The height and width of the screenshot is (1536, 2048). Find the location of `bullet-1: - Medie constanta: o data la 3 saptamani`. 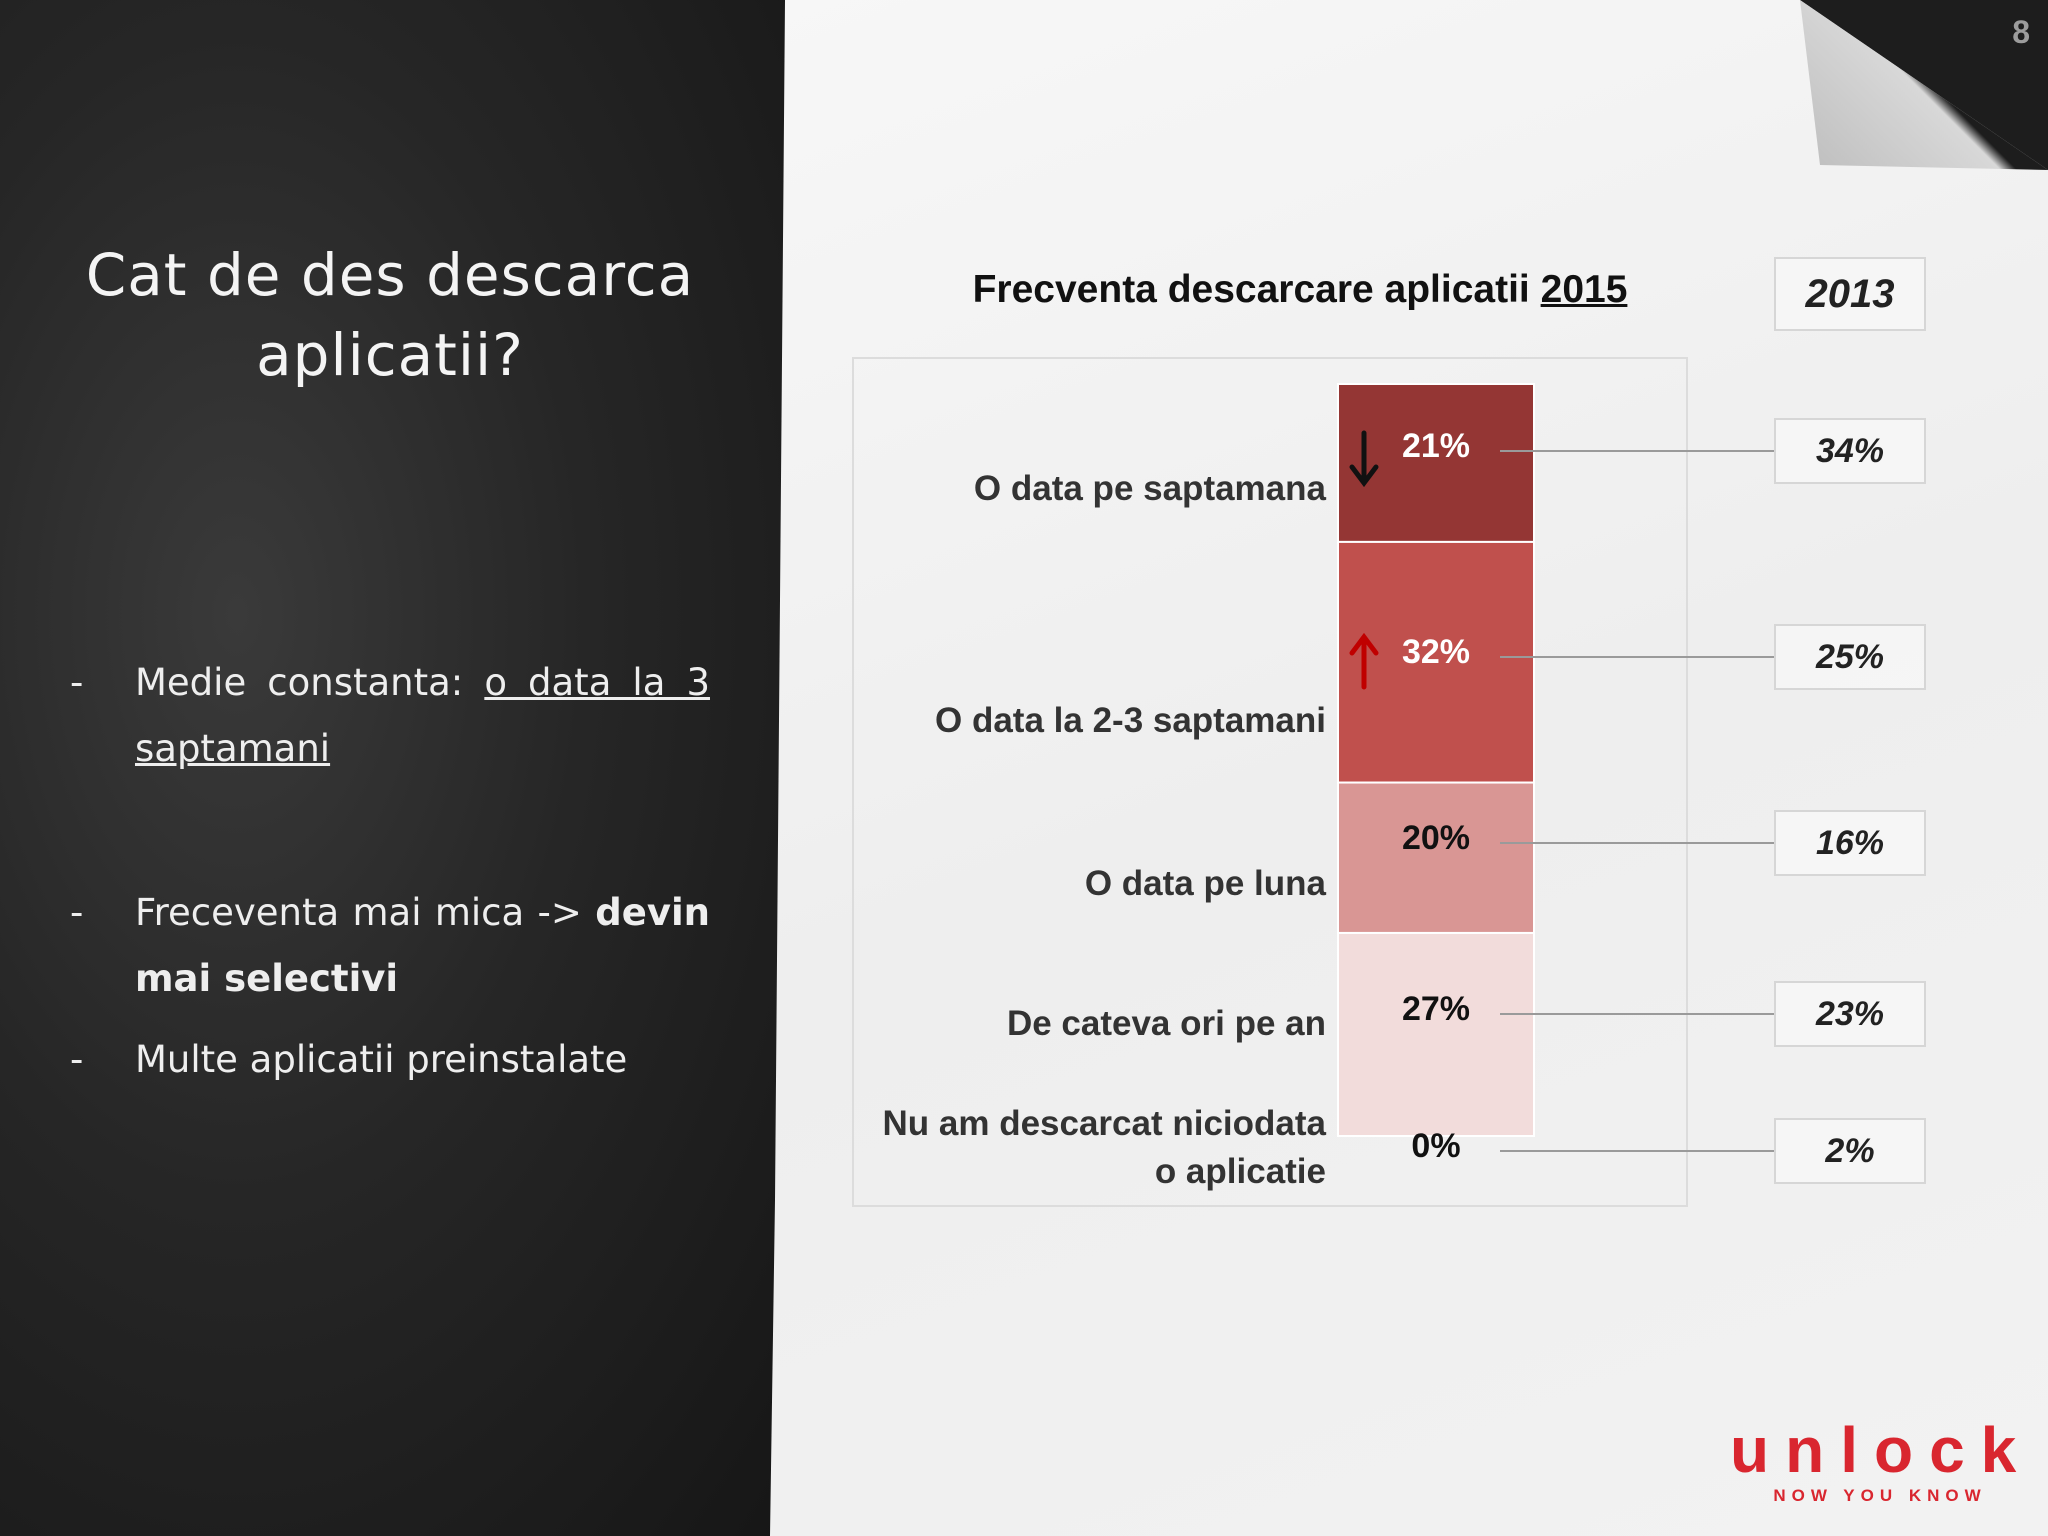

bullet-1: - Medie constanta: o data la 3 saptamani is located at coordinates (390, 720).